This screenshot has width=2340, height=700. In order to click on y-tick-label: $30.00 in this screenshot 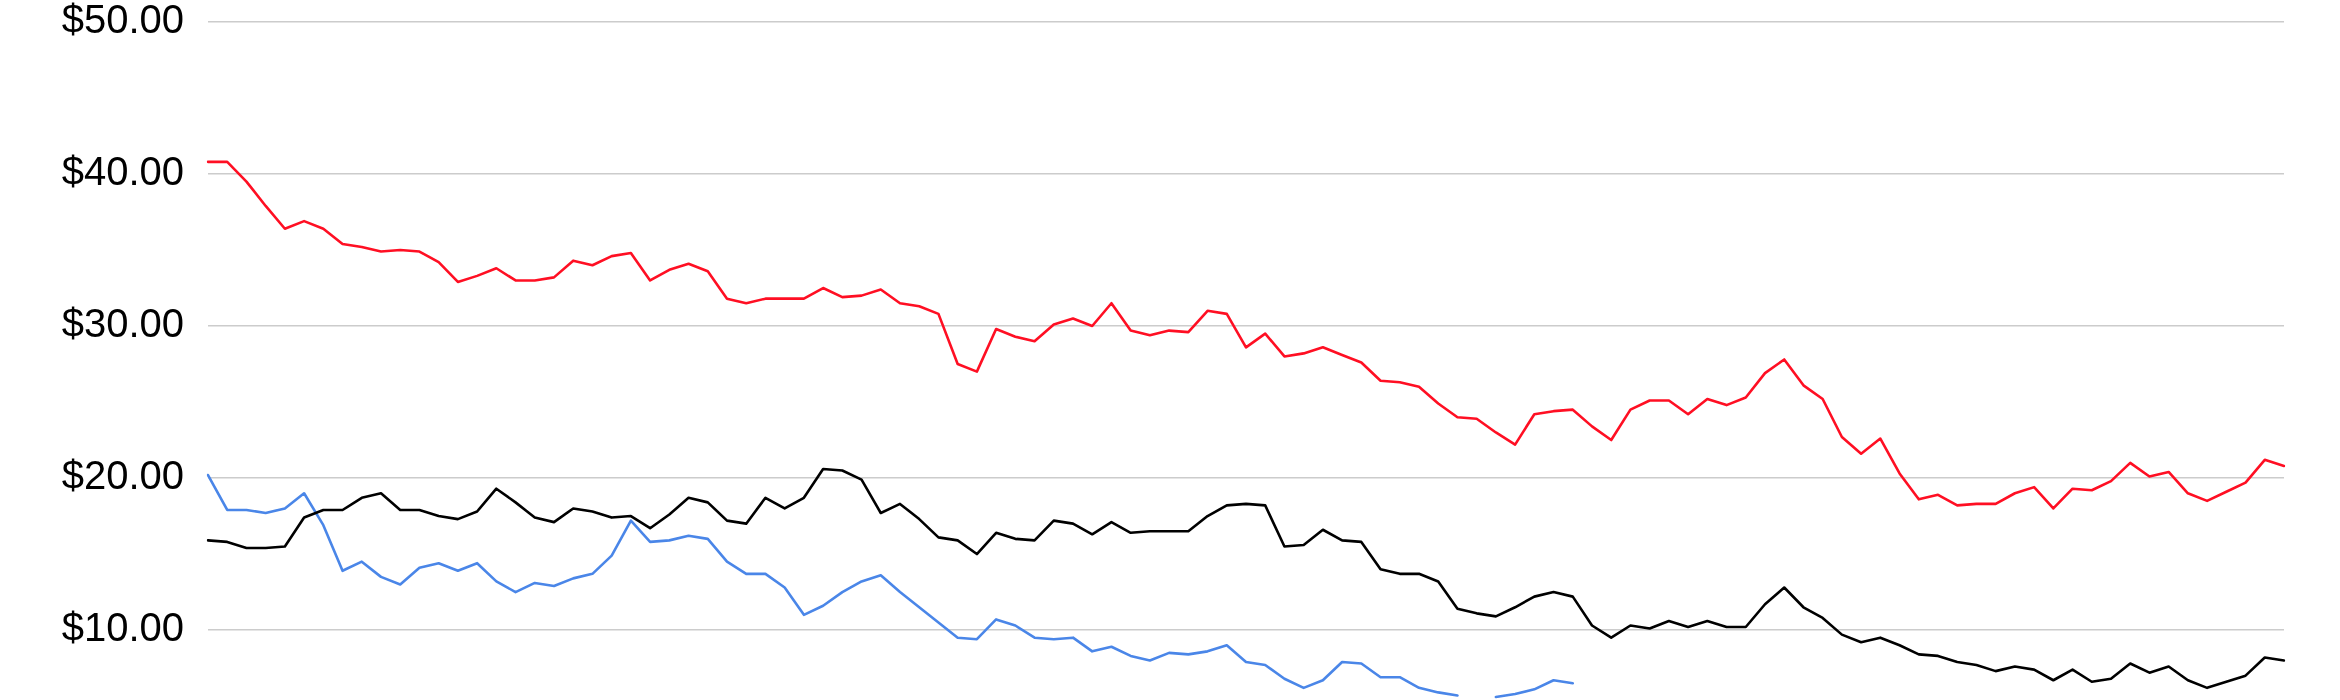, I will do `click(122, 323)`.